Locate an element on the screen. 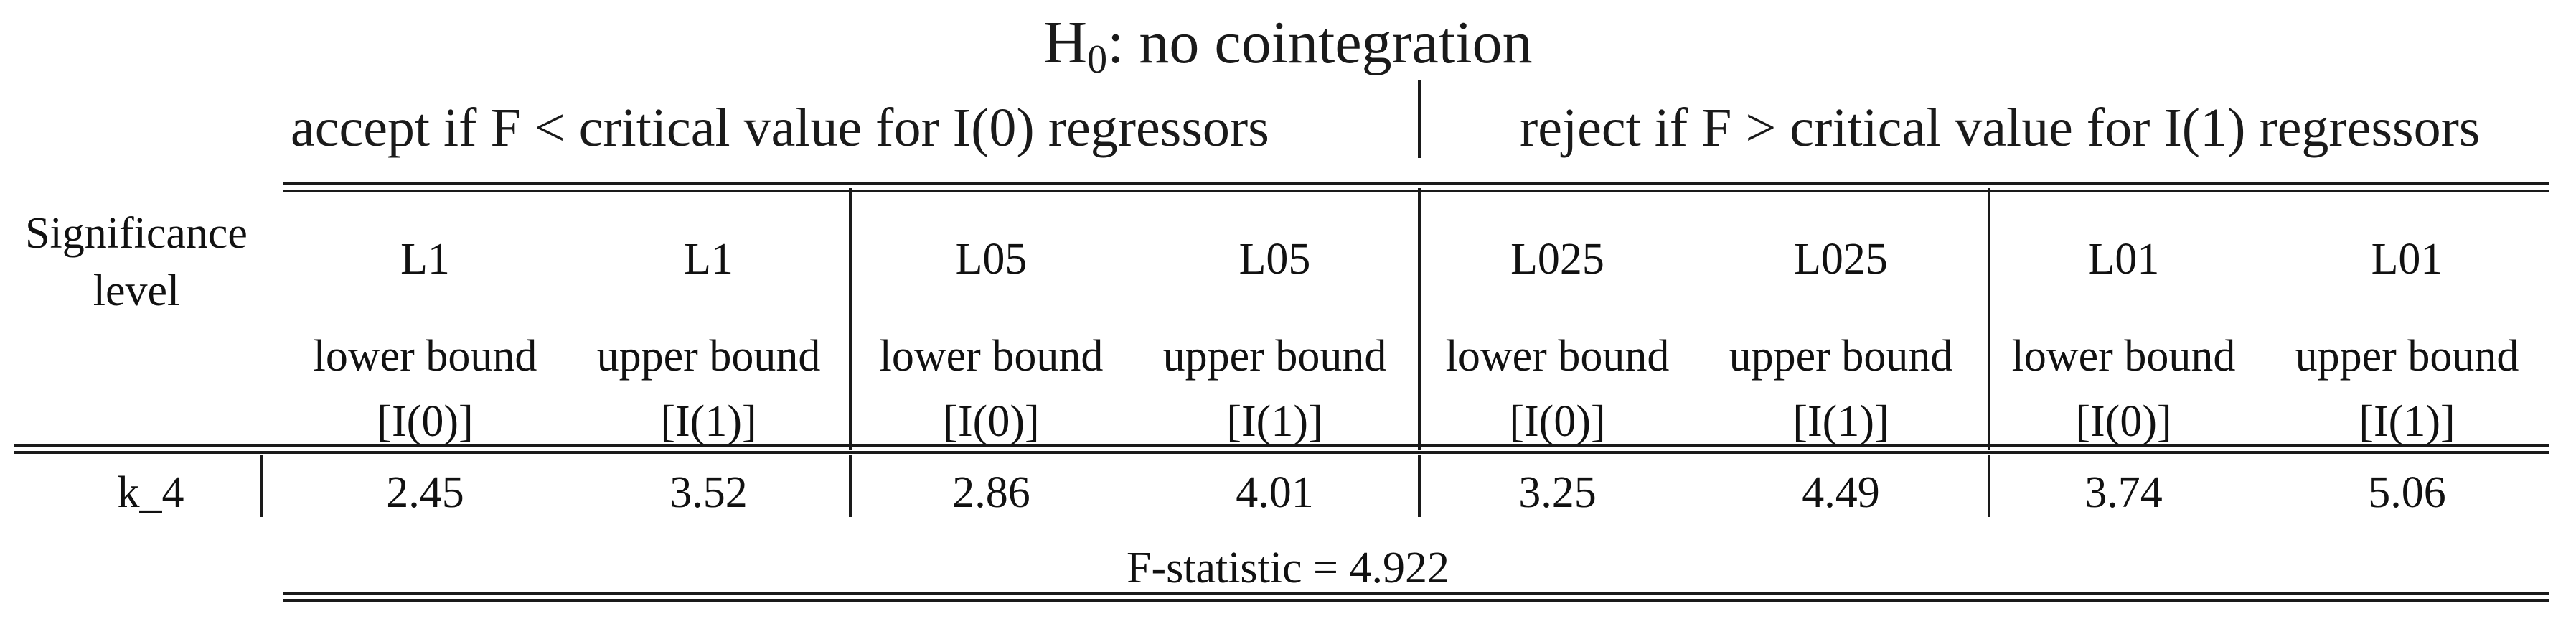 The height and width of the screenshot is (619, 2576). subheader-divider is located at coordinates (1419, 119).